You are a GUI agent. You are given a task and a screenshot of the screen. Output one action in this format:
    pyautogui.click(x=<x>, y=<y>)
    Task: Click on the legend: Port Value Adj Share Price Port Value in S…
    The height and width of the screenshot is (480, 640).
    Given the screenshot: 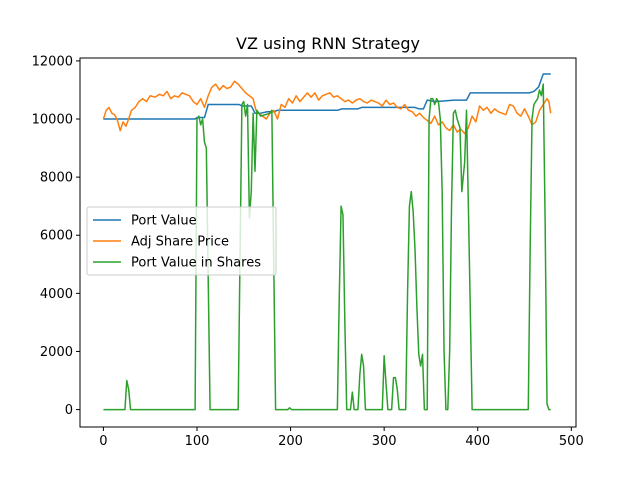 What is the action you would take?
    pyautogui.click(x=181, y=241)
    